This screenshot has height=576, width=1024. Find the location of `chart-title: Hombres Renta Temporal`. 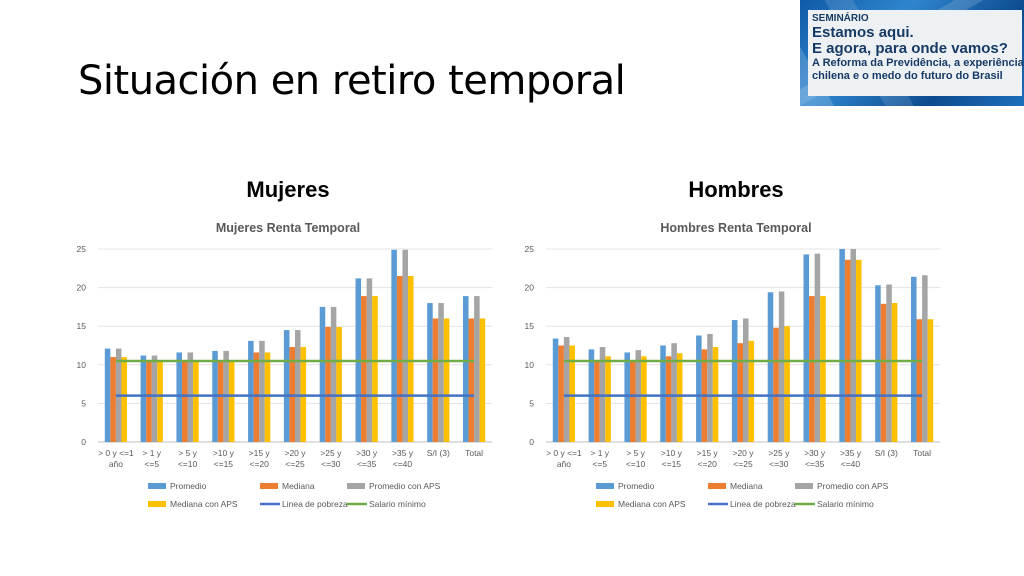

chart-title: Hombres Renta Temporal is located at coordinates (735, 228).